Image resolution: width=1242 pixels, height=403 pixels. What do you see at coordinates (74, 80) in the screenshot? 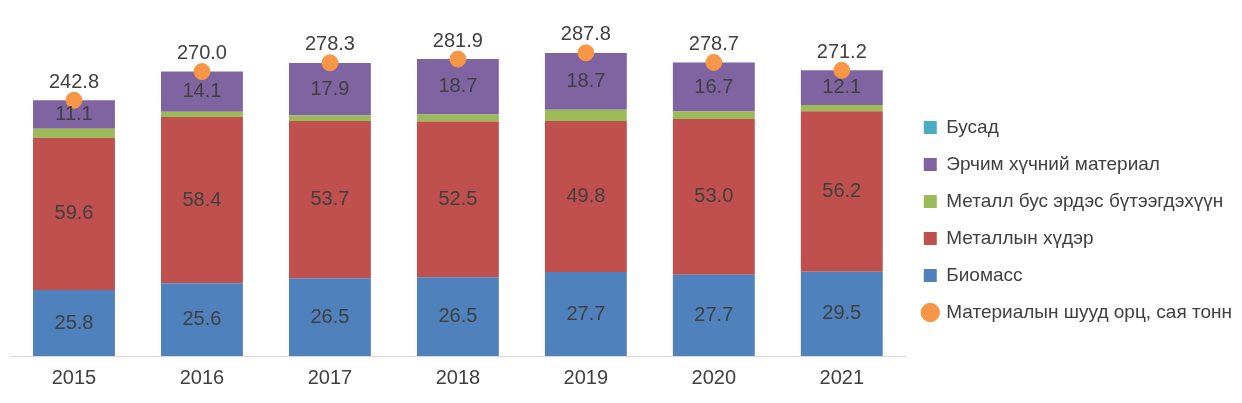
I see `data-label: 242.8` at bounding box center [74, 80].